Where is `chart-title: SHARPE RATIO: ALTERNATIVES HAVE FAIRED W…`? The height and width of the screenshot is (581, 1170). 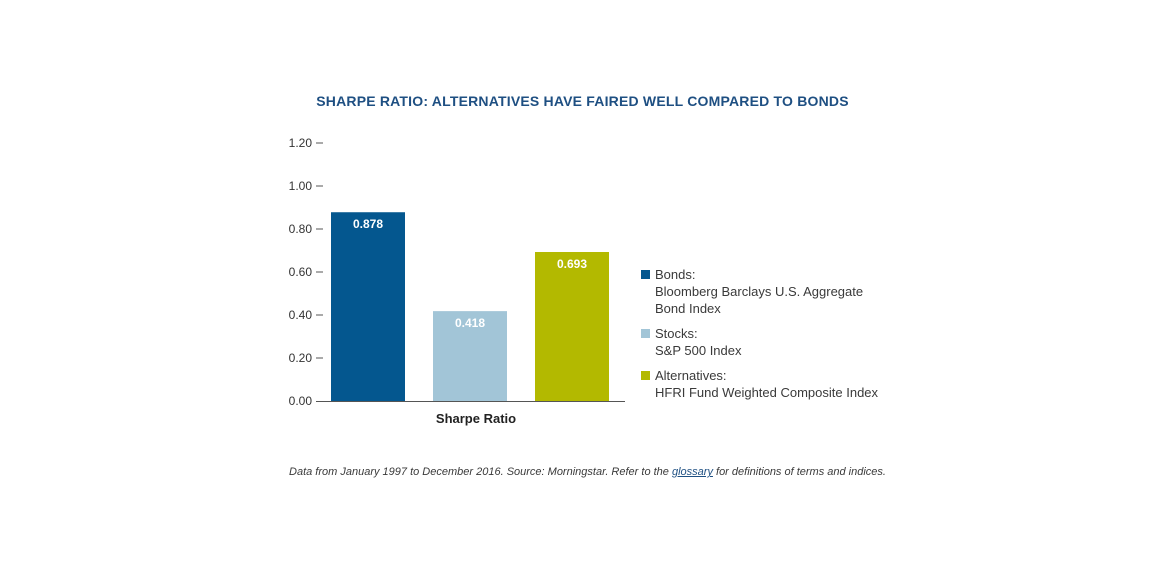
chart-title: SHARPE RATIO: ALTERNATIVES HAVE FAIRED W… is located at coordinates (582, 101).